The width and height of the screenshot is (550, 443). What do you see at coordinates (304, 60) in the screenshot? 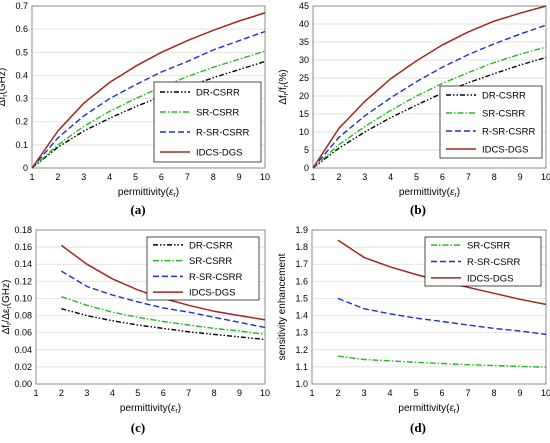
I see `y-tick-label: 30` at bounding box center [304, 60].